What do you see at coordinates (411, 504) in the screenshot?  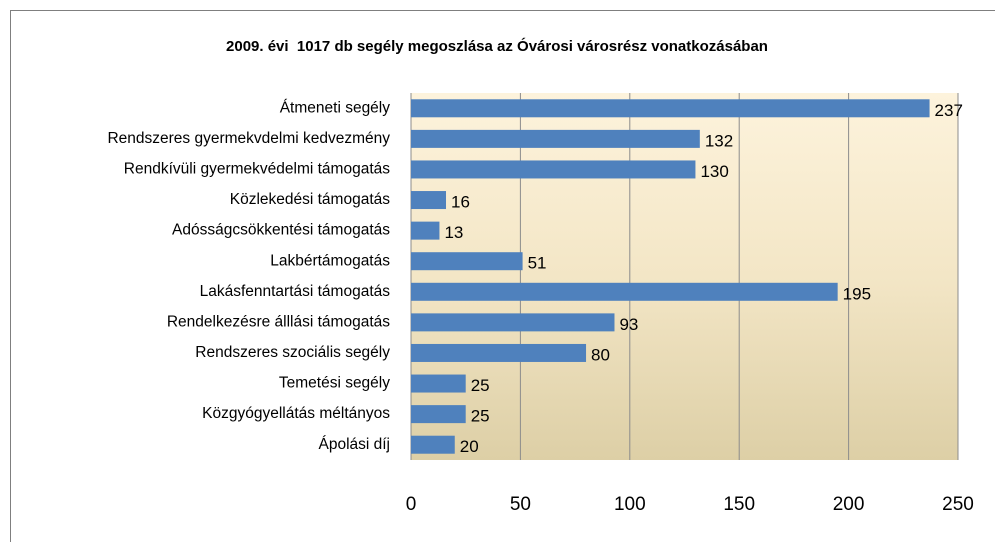 I see `x-tick-label: 0` at bounding box center [411, 504].